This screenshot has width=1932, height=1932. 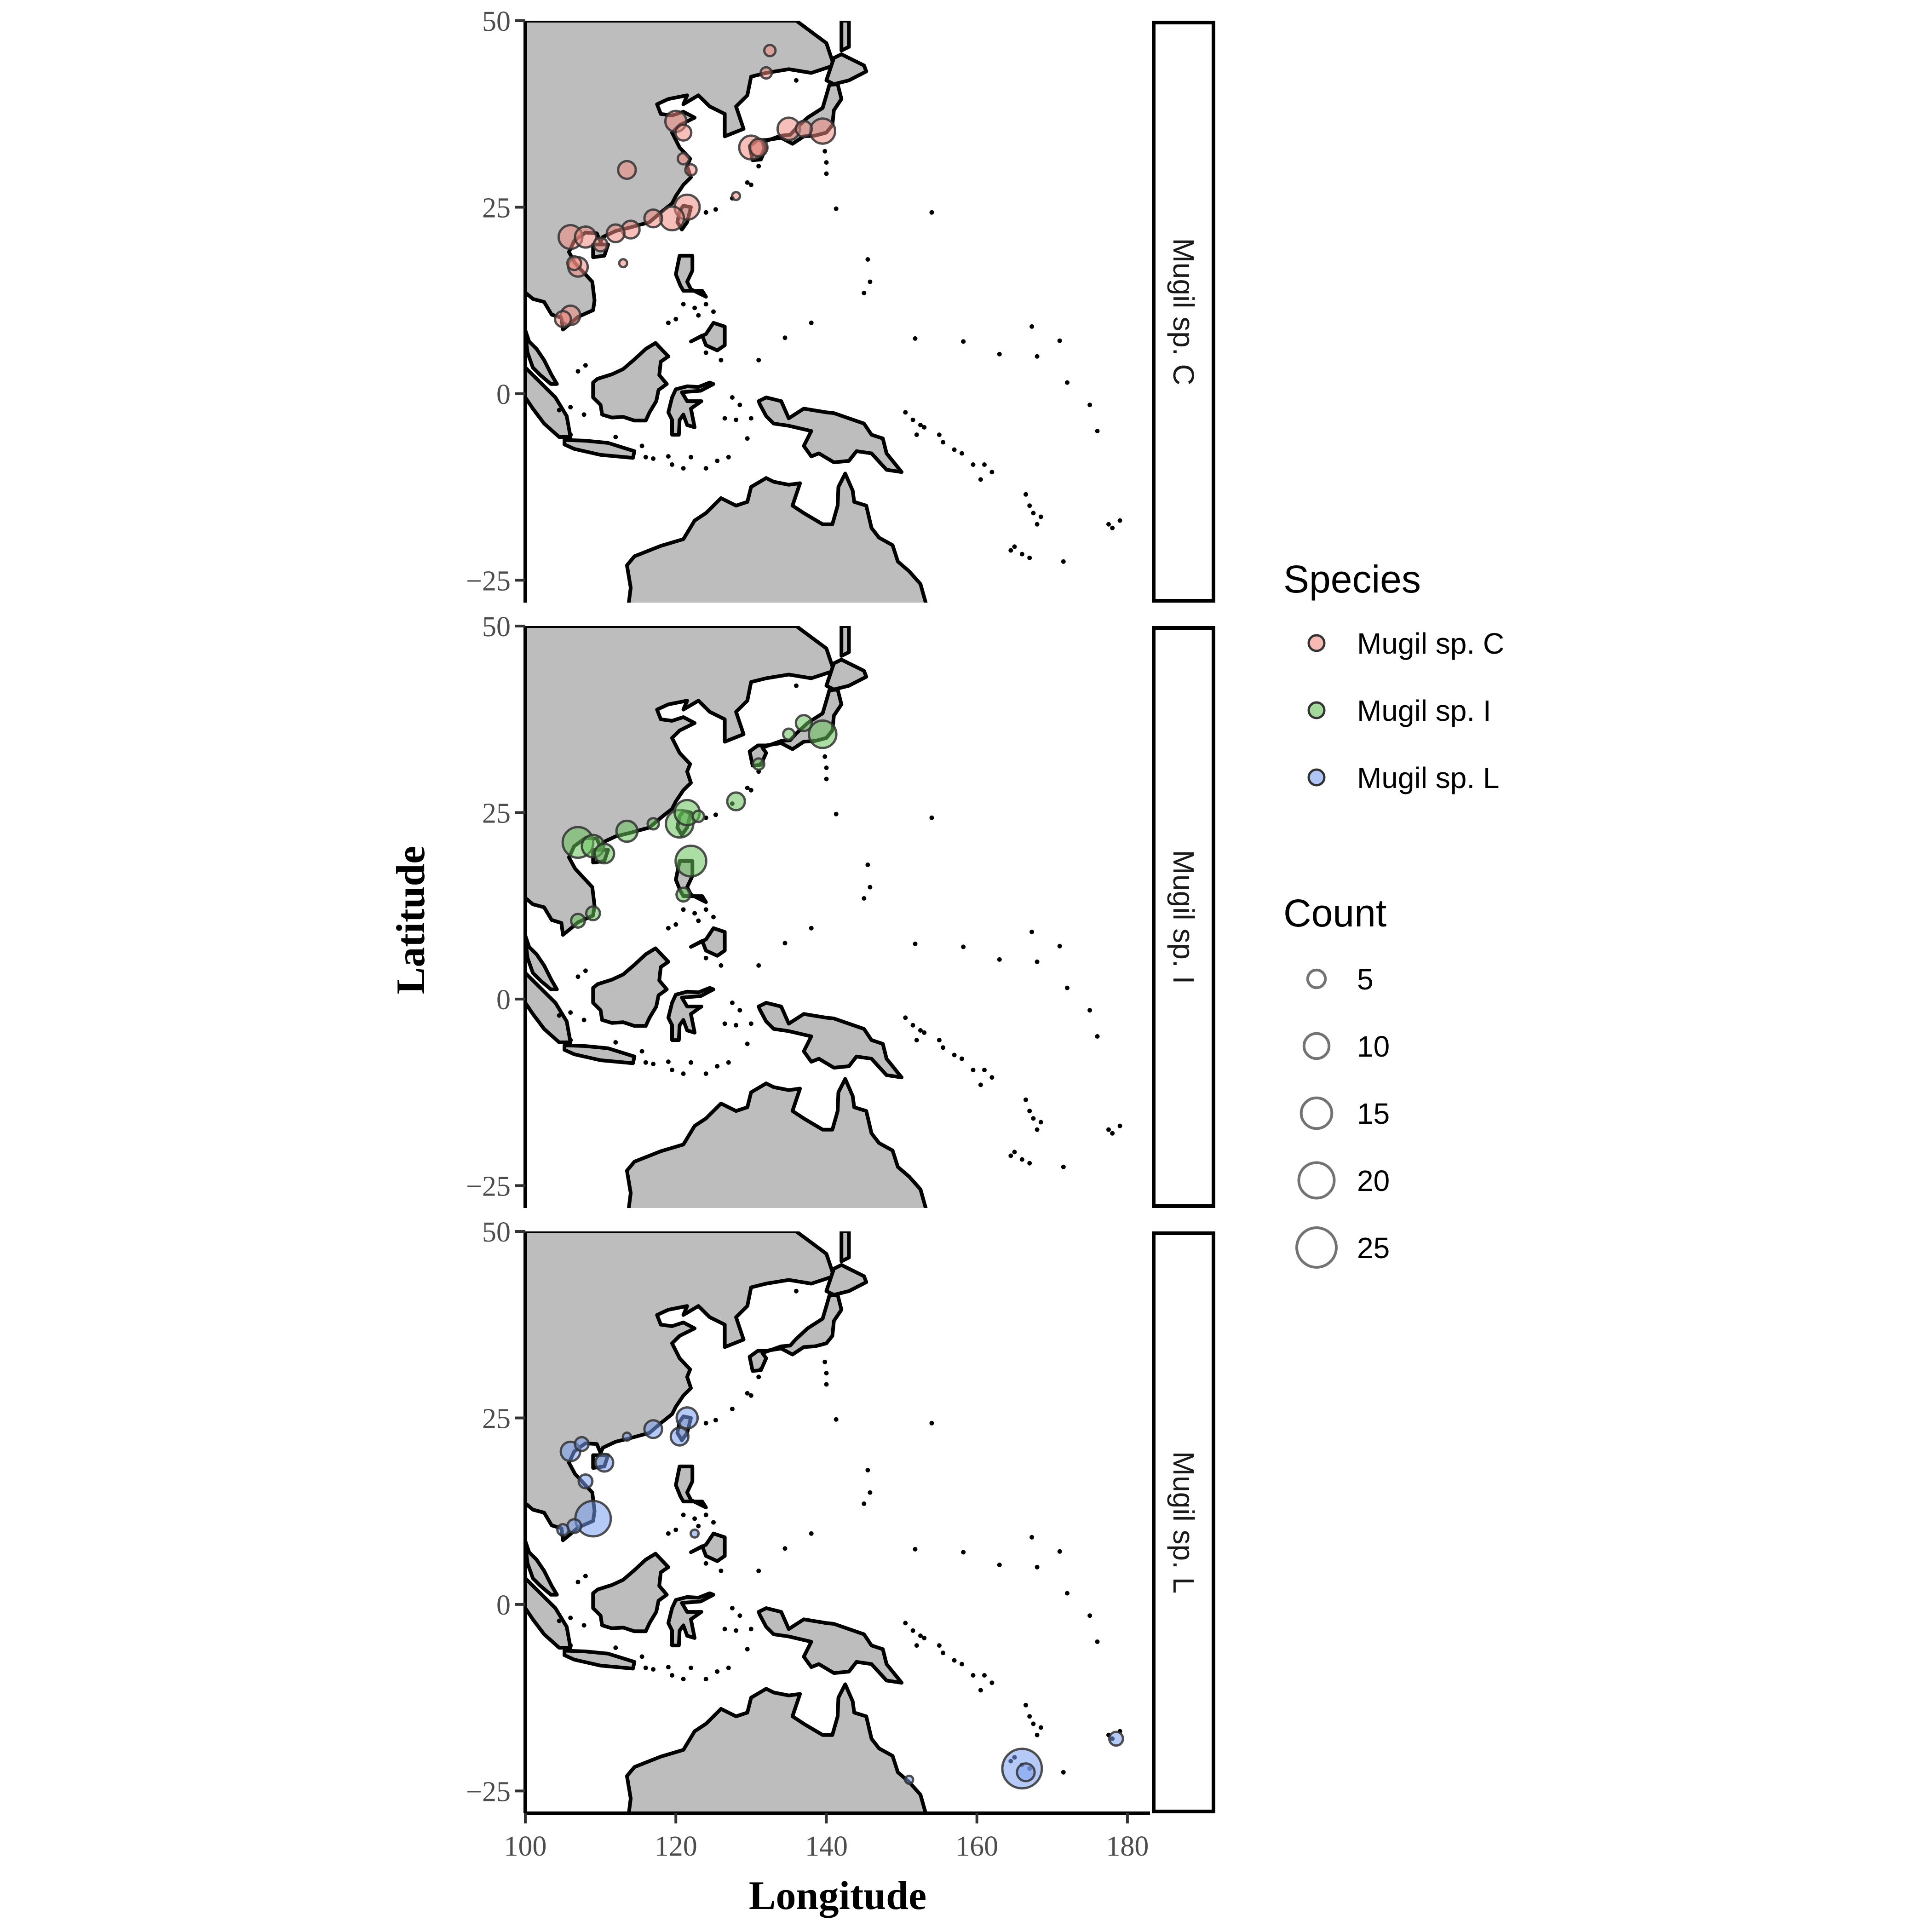 What do you see at coordinates (823, 312) in the screenshot?
I see `map-layer` at bounding box center [823, 312].